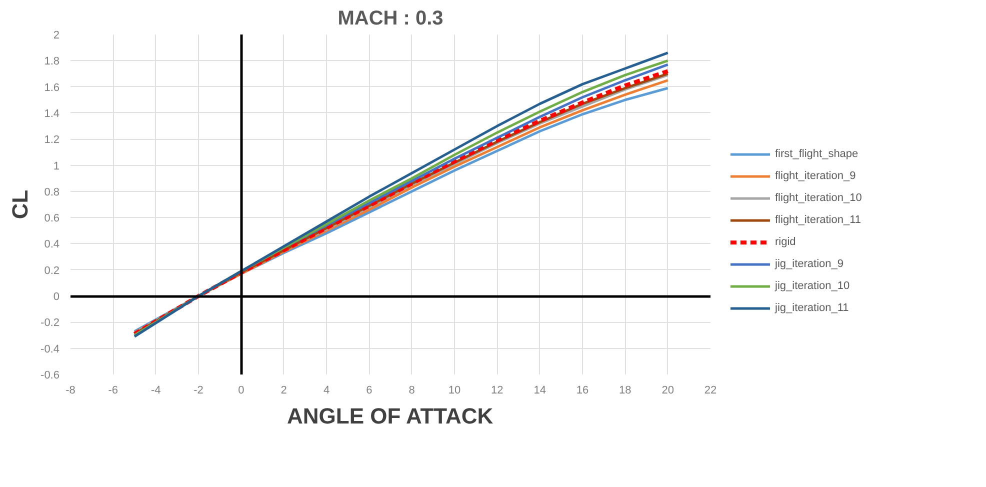  What do you see at coordinates (56, 297) in the screenshot?
I see `y-tick-label: 0` at bounding box center [56, 297].